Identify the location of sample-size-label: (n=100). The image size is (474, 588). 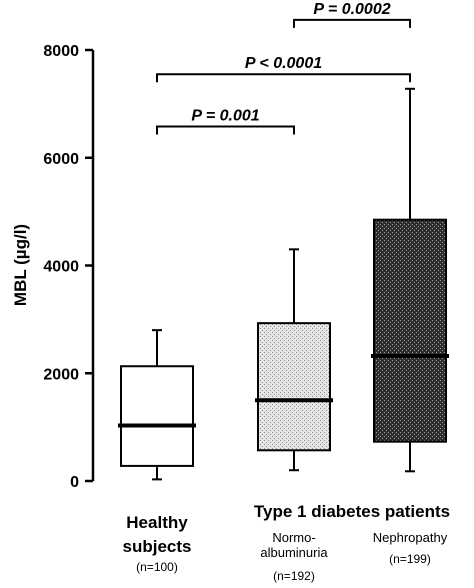
(157, 567).